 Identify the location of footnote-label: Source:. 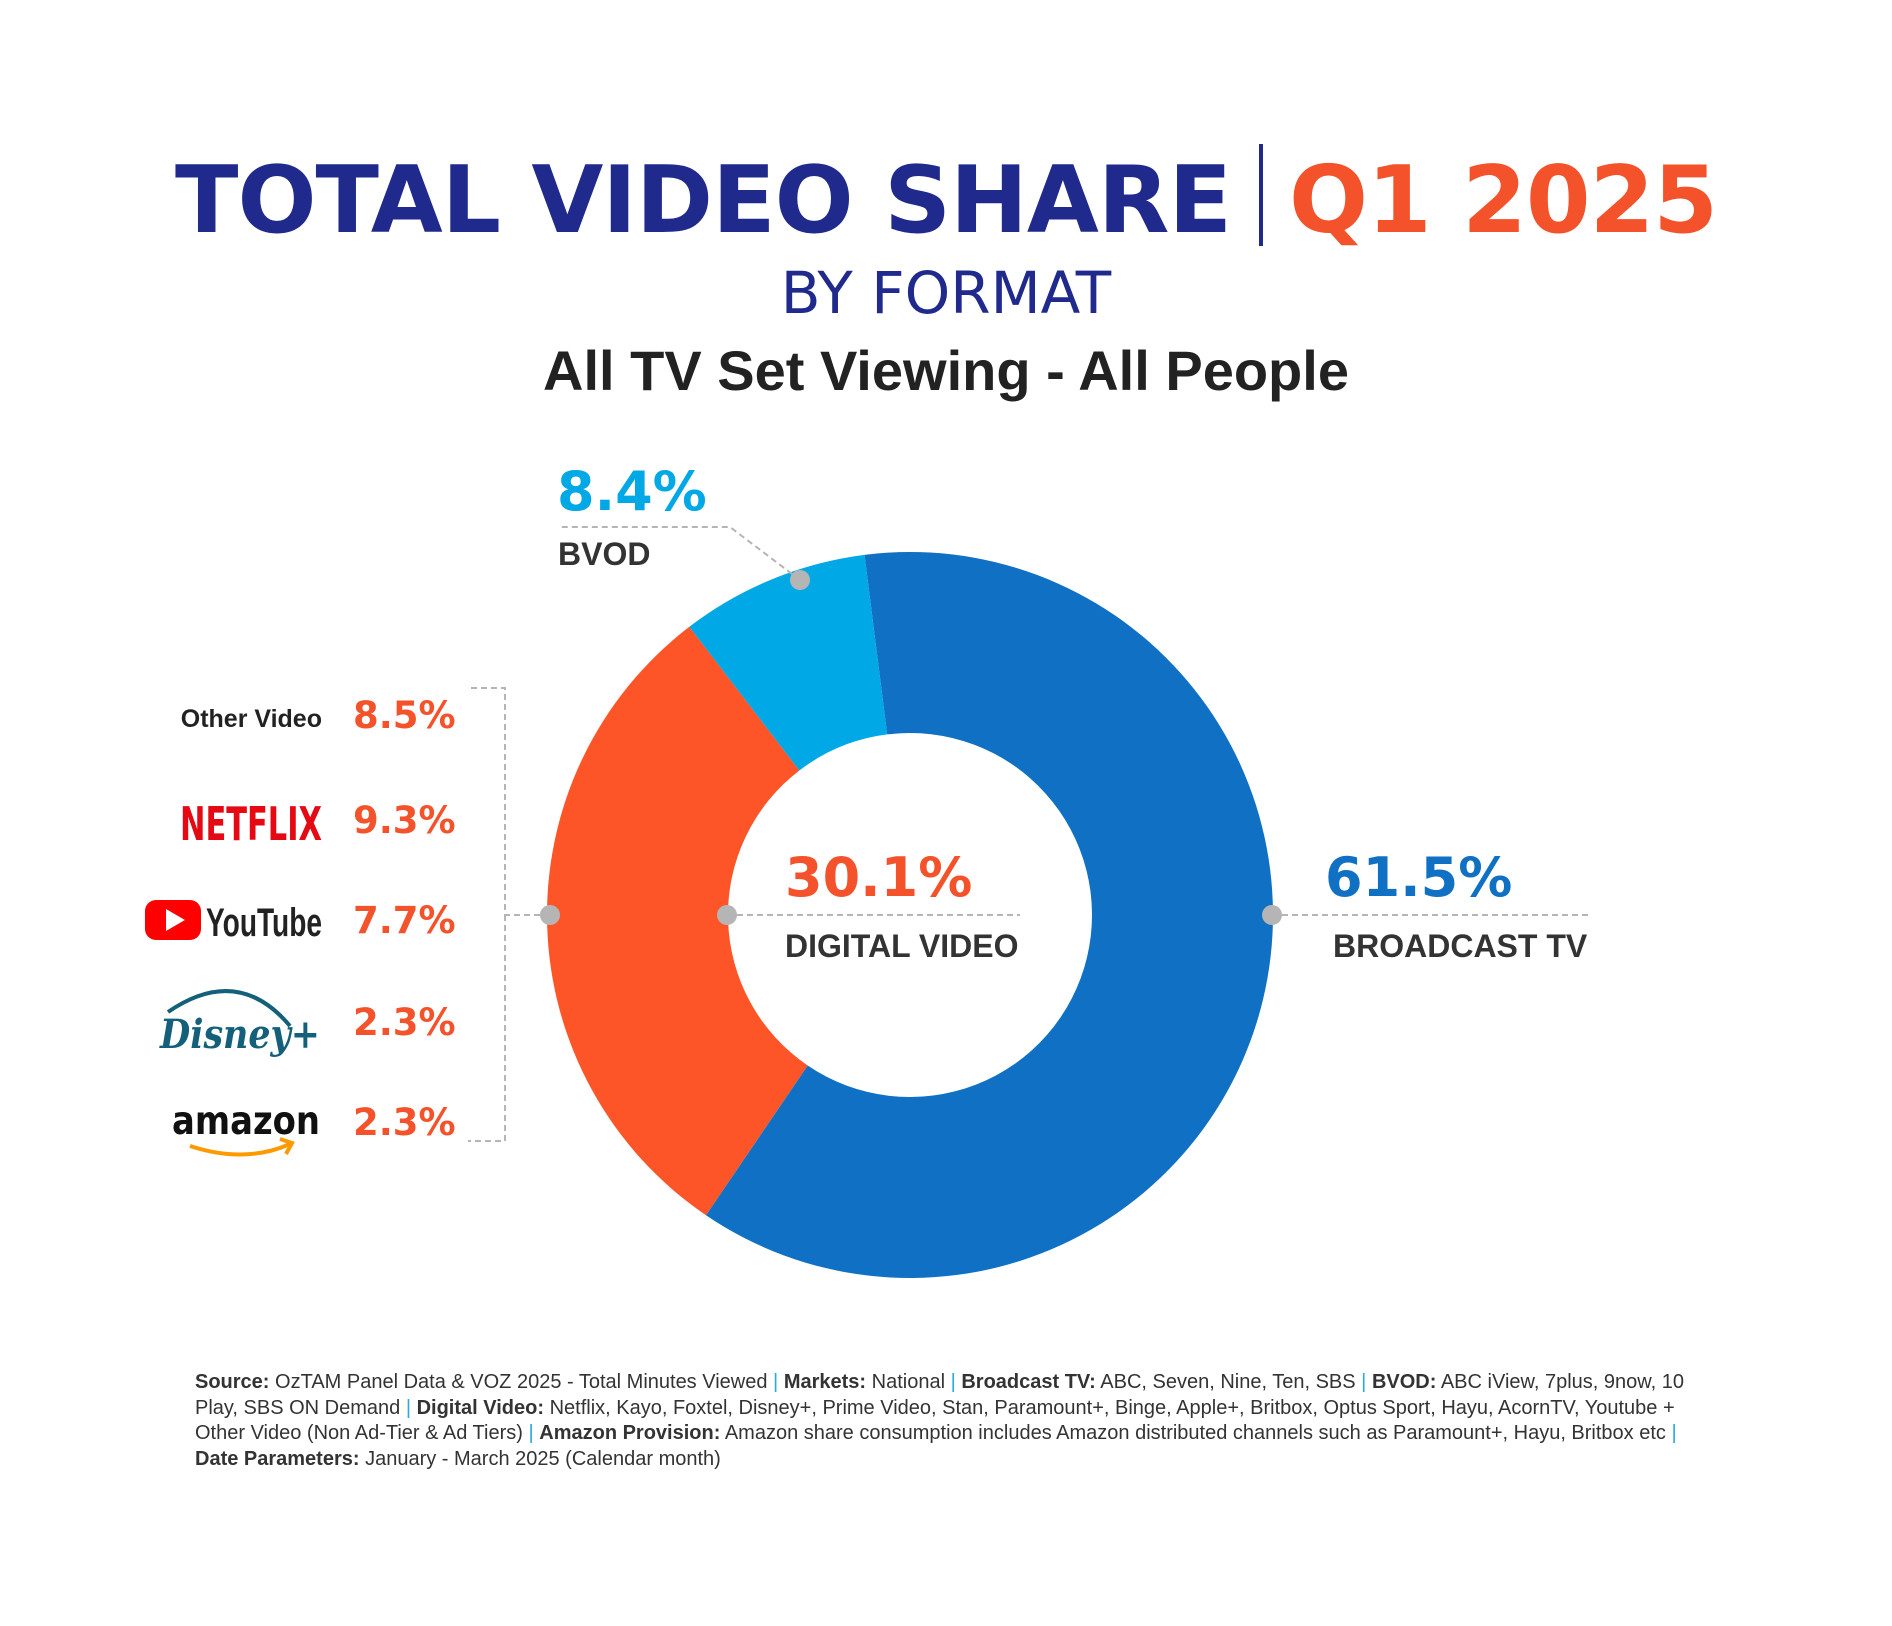
(232, 1382).